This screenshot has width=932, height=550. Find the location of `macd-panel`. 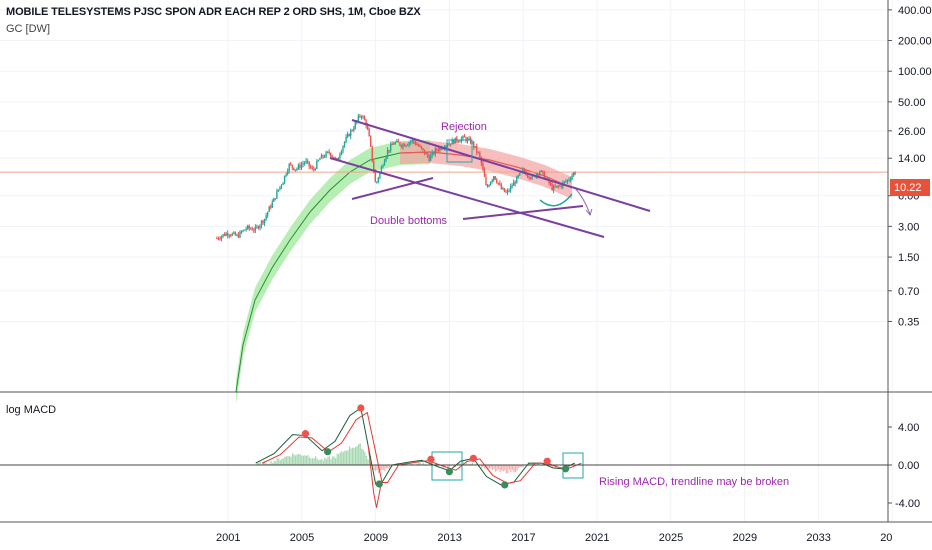

macd-panel is located at coordinates (418, 456).